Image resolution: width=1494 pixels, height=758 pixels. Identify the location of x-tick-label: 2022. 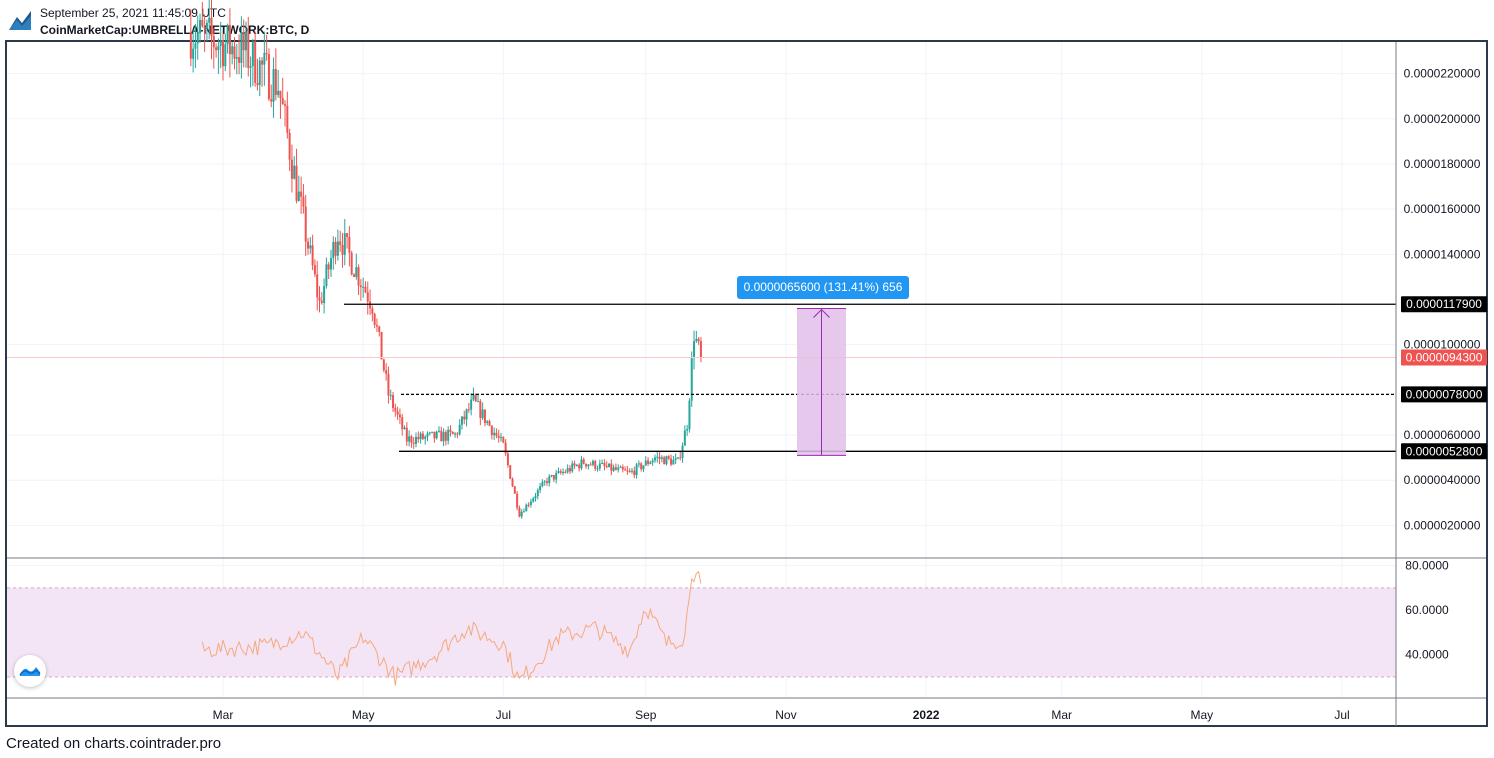
(926, 715).